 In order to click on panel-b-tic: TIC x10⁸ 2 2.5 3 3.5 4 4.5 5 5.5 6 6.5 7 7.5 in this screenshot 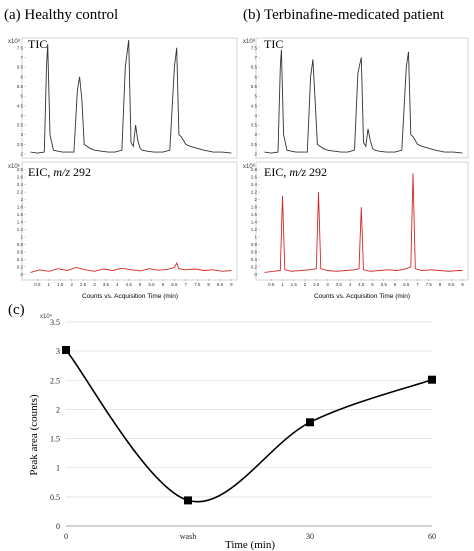, I will do `click(356, 98)`.